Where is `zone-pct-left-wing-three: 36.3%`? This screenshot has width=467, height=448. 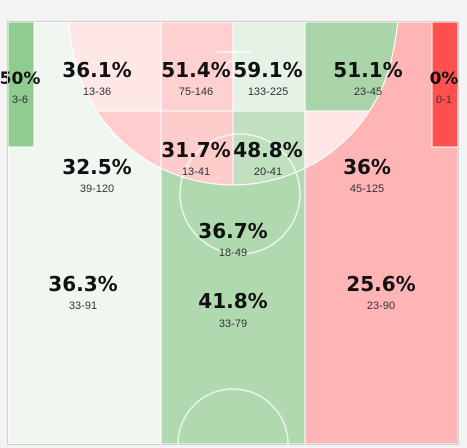
zone-pct-left-wing-three: 36.3% is located at coordinates (82, 284).